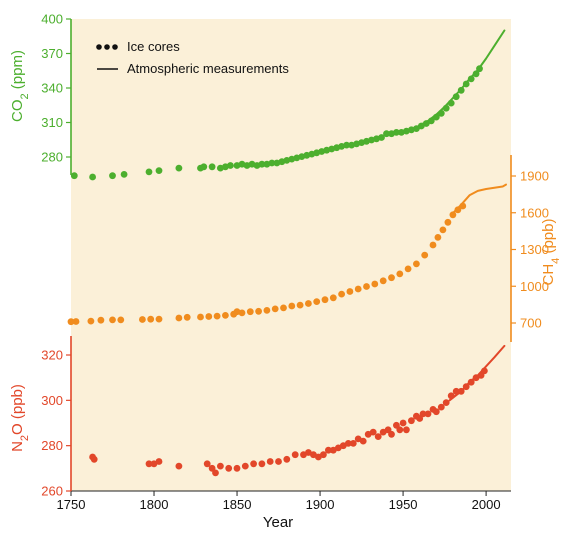 The image size is (575, 535). I want to click on x-axis-title: Year, so click(278, 522).